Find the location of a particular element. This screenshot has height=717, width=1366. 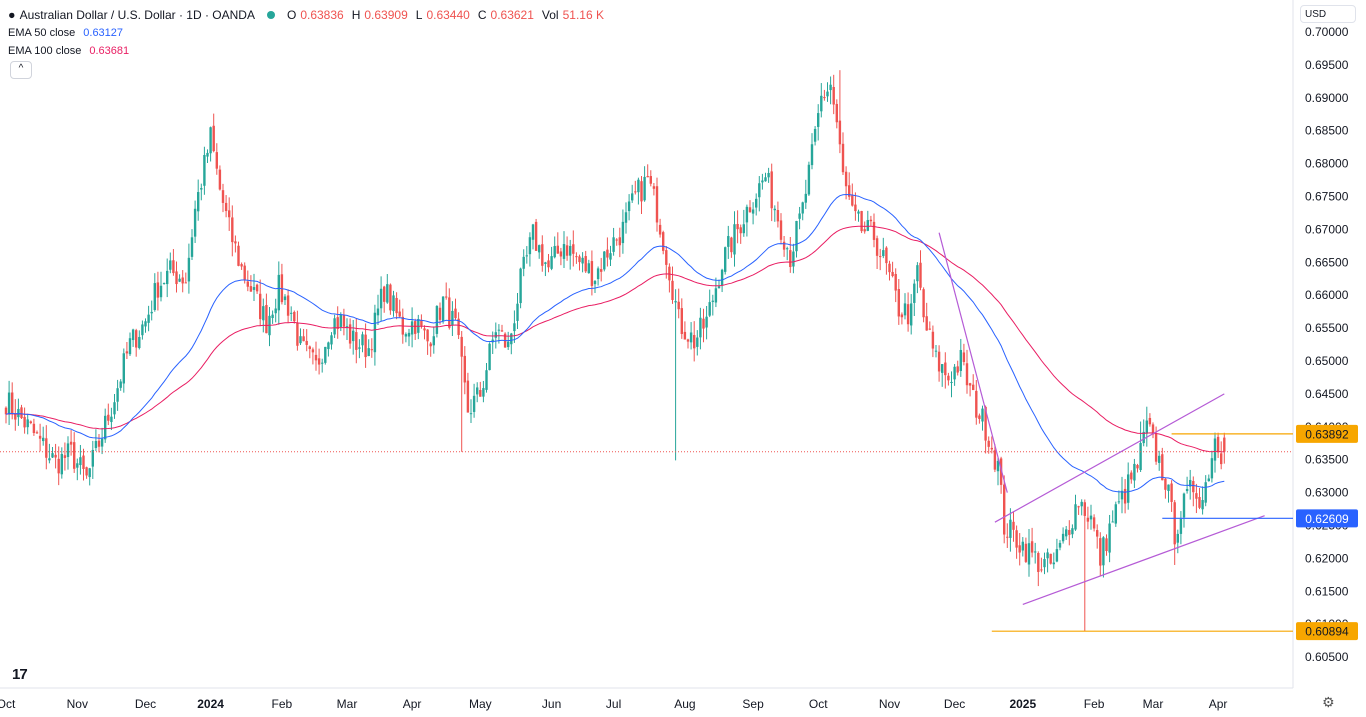

ema50-value: 0.63127 is located at coordinates (103, 33).